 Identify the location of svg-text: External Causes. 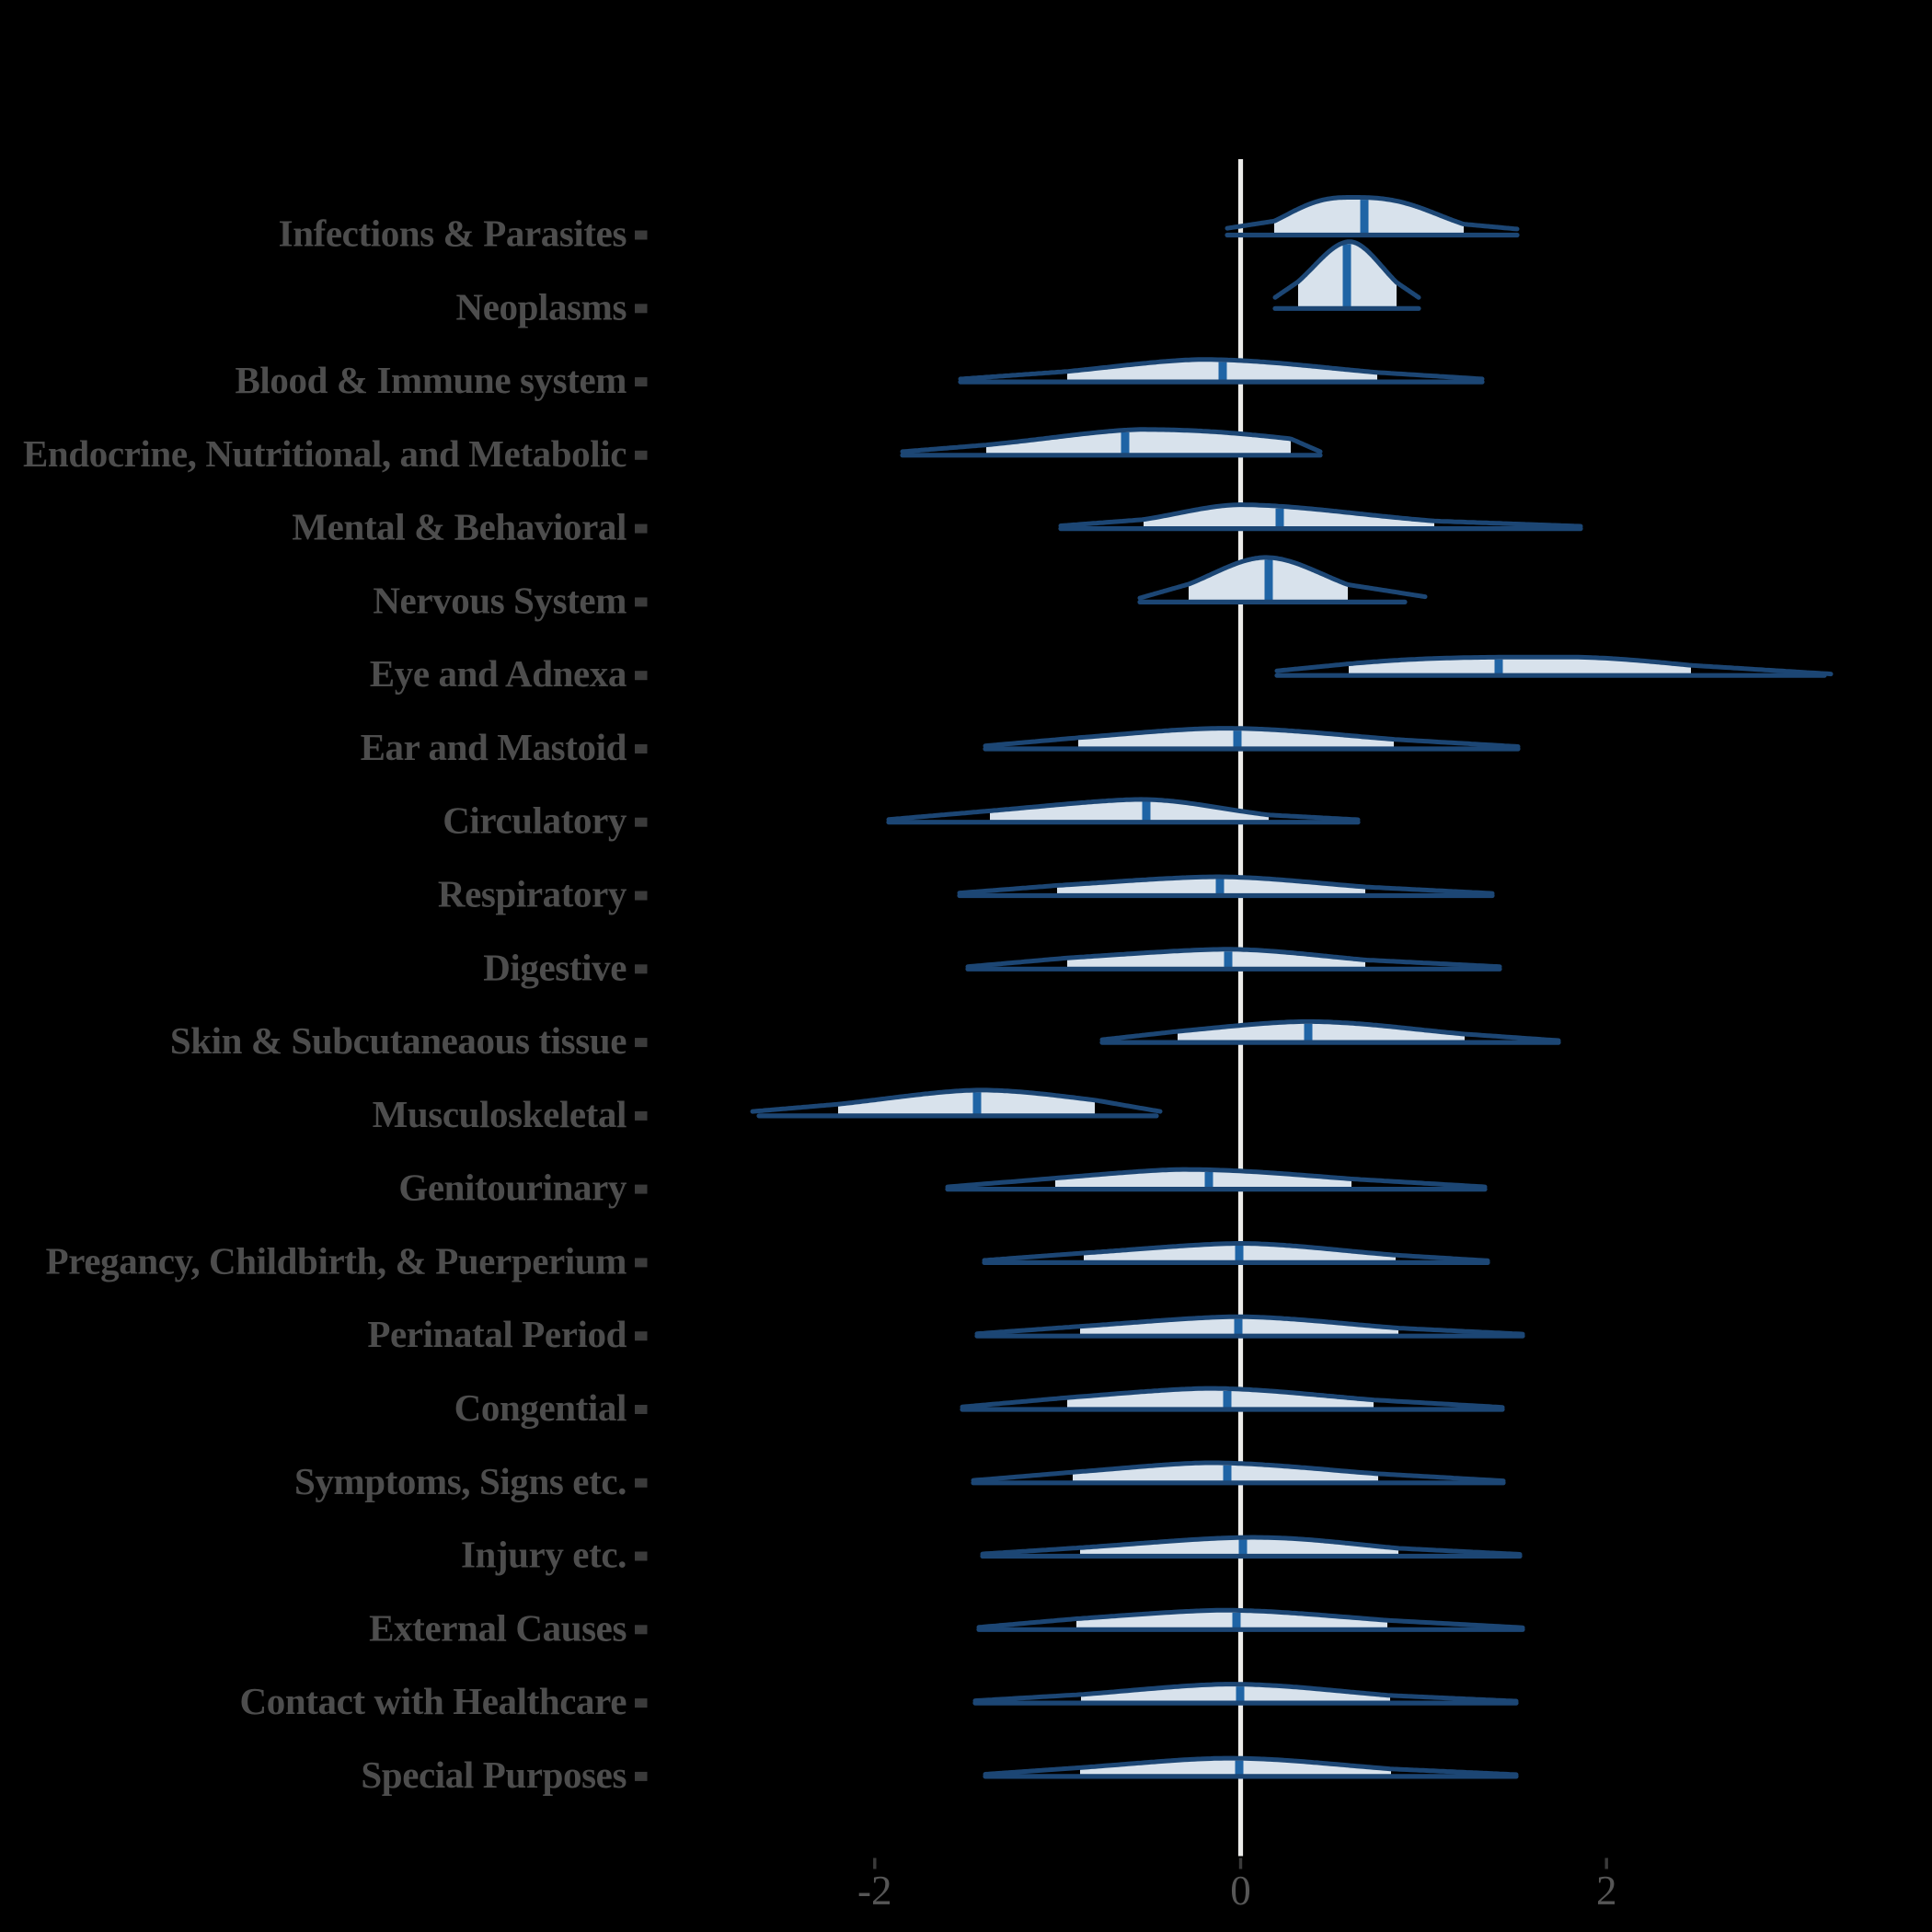
(498, 1627).